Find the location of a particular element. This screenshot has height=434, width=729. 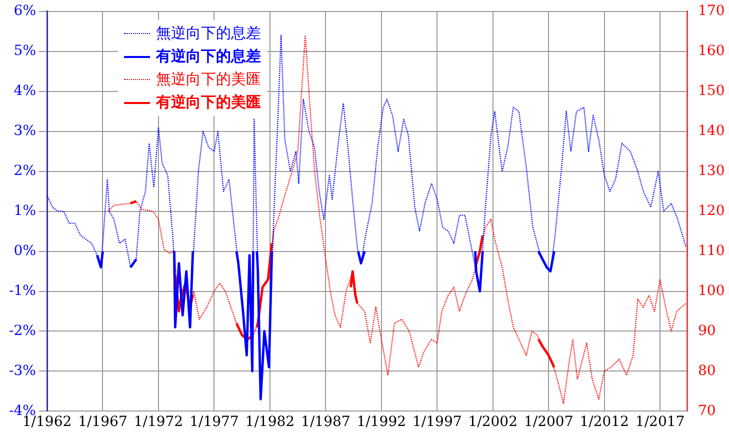

x-tick-label: 1/2002 is located at coordinates (493, 422).